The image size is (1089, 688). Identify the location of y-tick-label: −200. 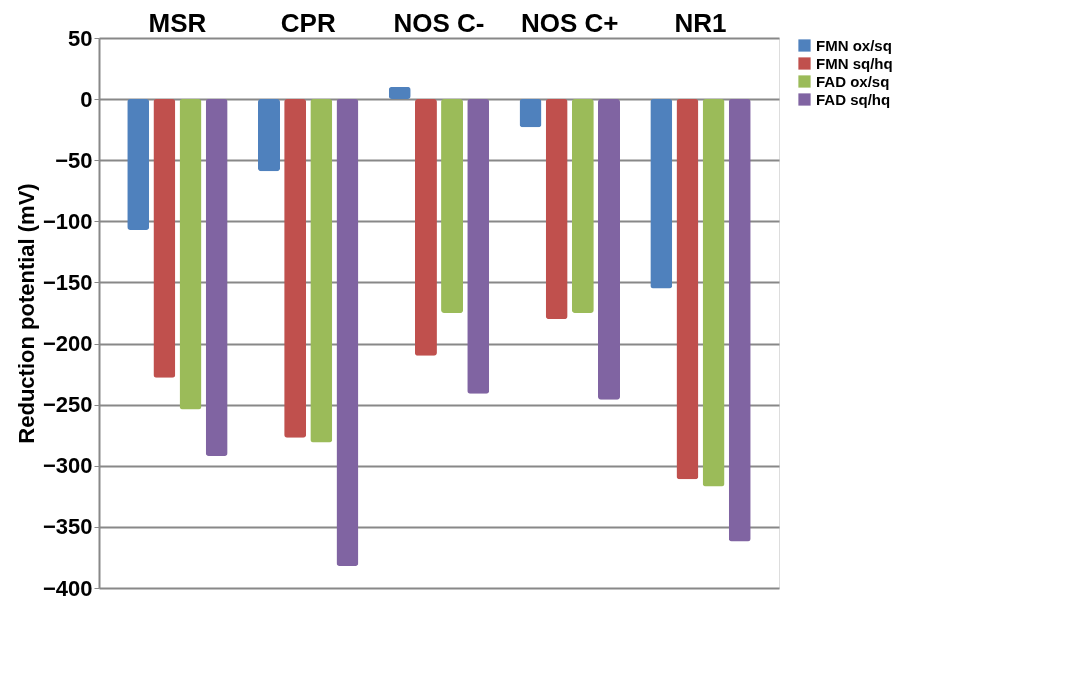
(67, 344).